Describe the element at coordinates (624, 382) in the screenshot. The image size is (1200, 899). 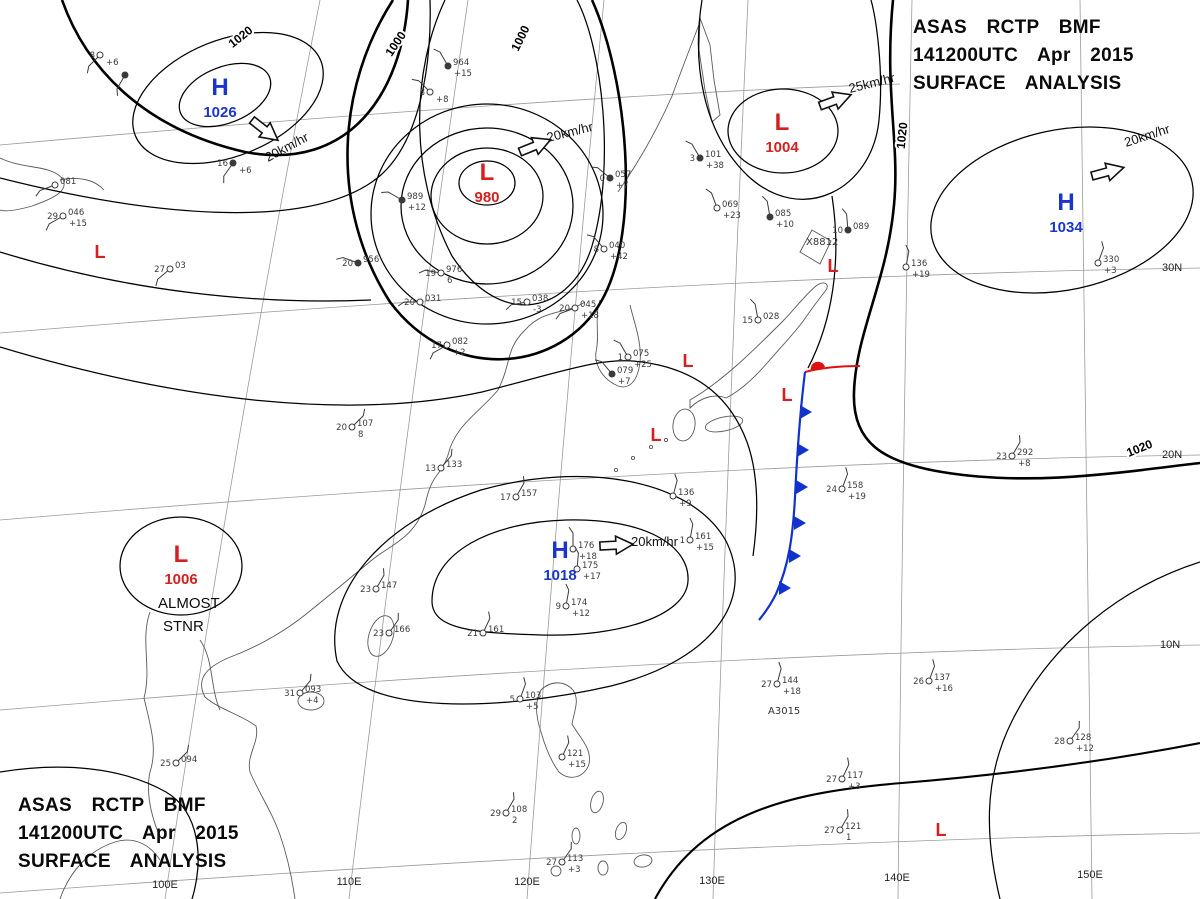
I see `station-tendency: +7` at that location.